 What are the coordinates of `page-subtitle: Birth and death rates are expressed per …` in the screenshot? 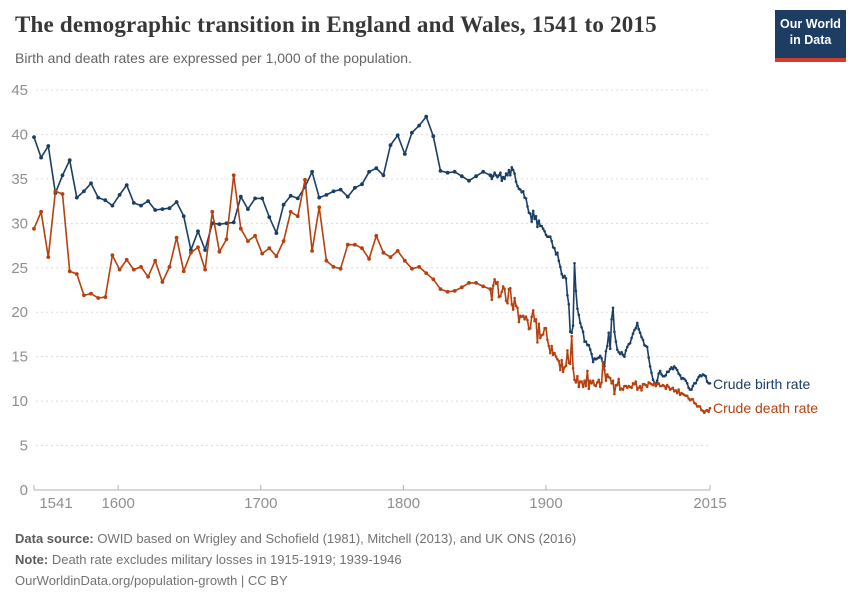 It's located at (213, 58).